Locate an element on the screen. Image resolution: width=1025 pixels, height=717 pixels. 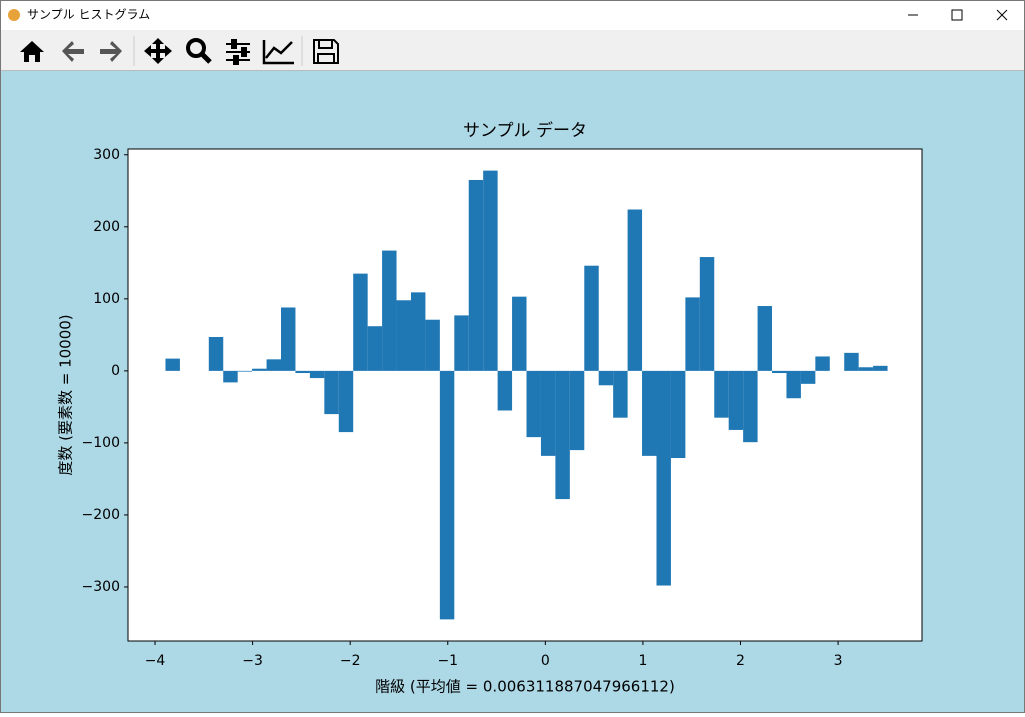
x-axis-label: 階級 (平均値 = 0.006311887047966112) is located at coordinates (525, 687).